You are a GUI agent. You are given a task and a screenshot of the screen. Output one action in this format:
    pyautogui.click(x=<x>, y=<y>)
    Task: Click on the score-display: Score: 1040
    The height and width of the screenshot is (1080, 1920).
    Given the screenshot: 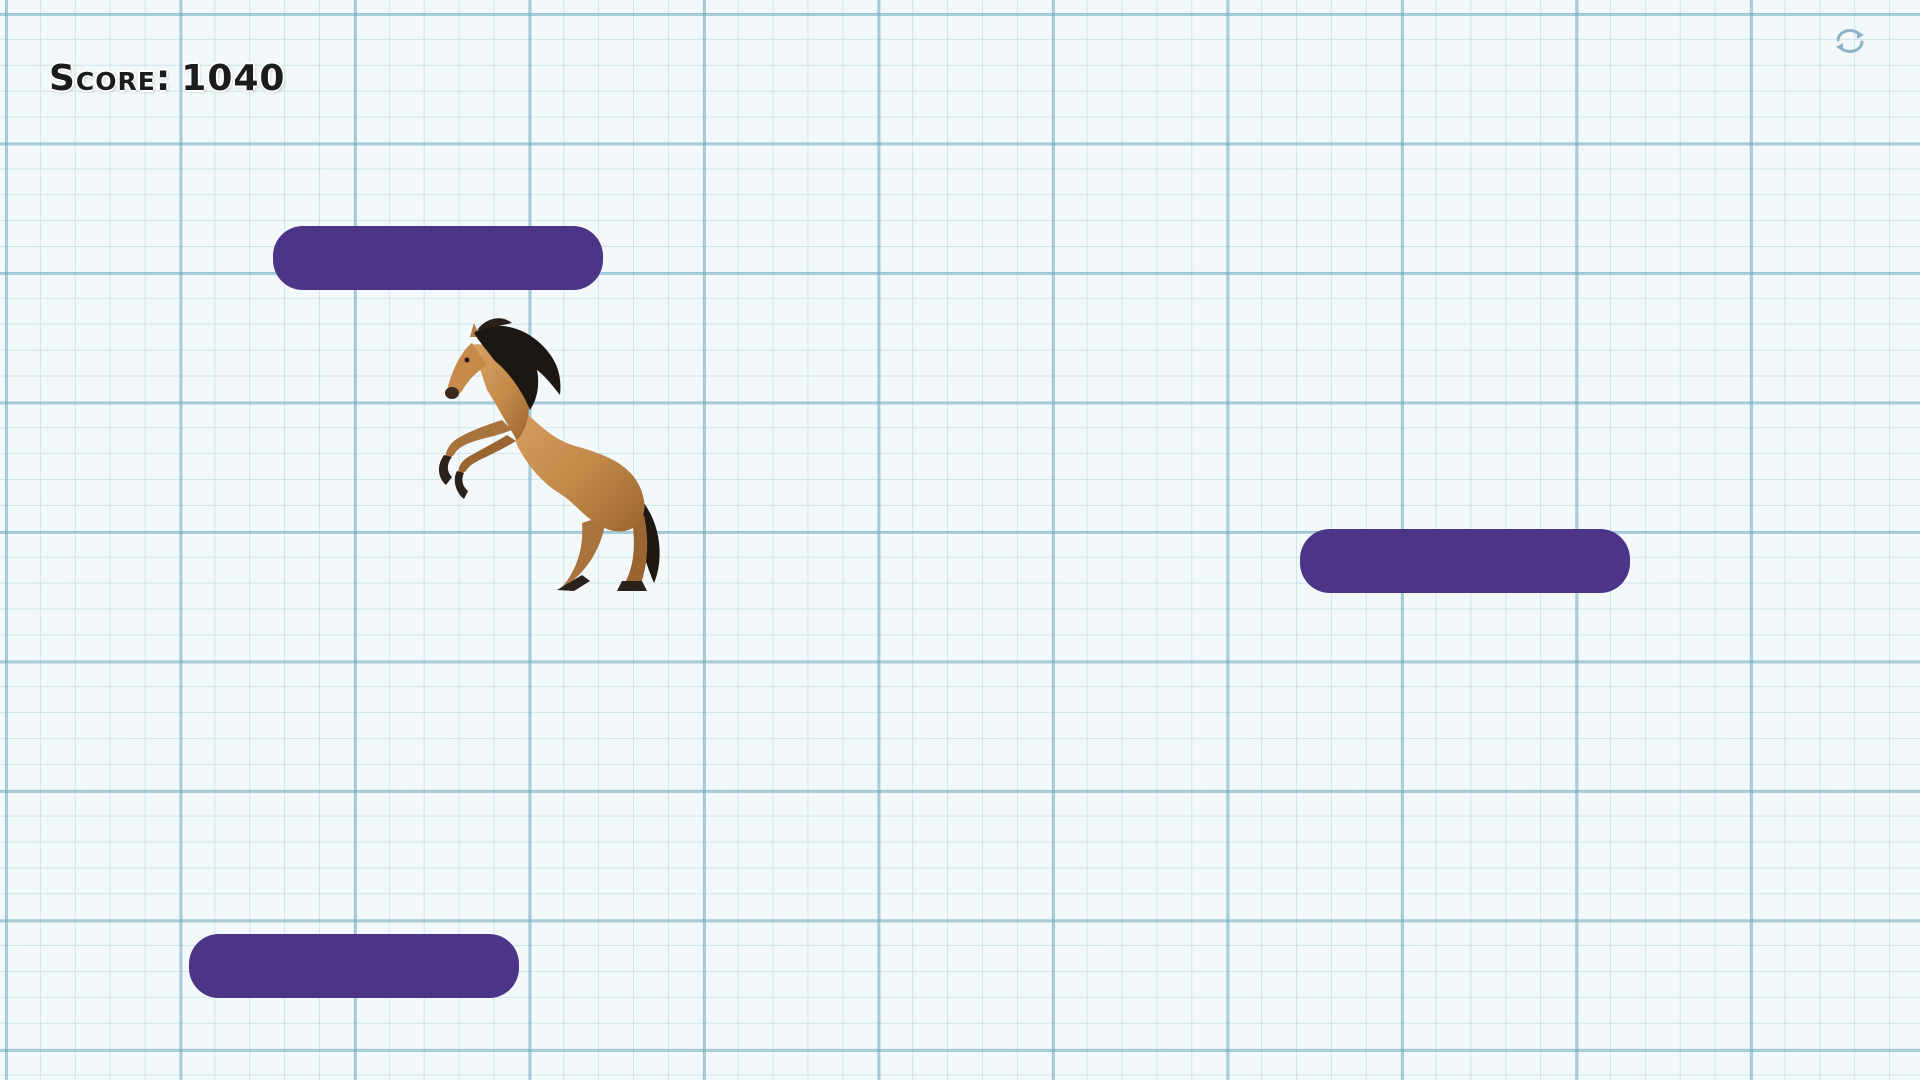 What is the action you would take?
    pyautogui.click(x=167, y=78)
    